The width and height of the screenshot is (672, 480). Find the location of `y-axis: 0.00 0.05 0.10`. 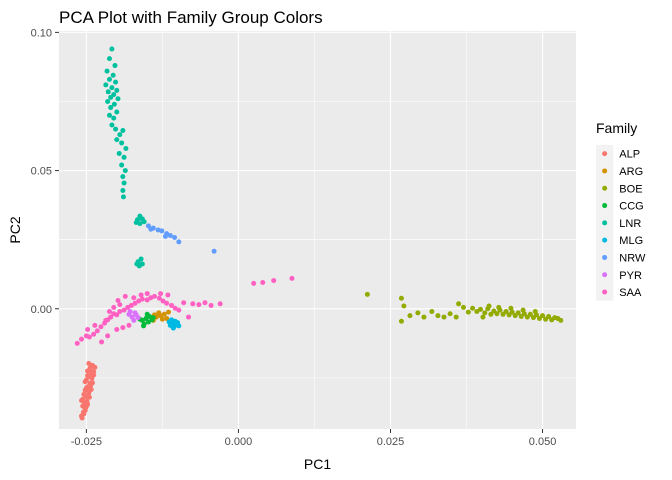

y-axis: 0.00 0.05 0.10 is located at coordinates (45, 171).